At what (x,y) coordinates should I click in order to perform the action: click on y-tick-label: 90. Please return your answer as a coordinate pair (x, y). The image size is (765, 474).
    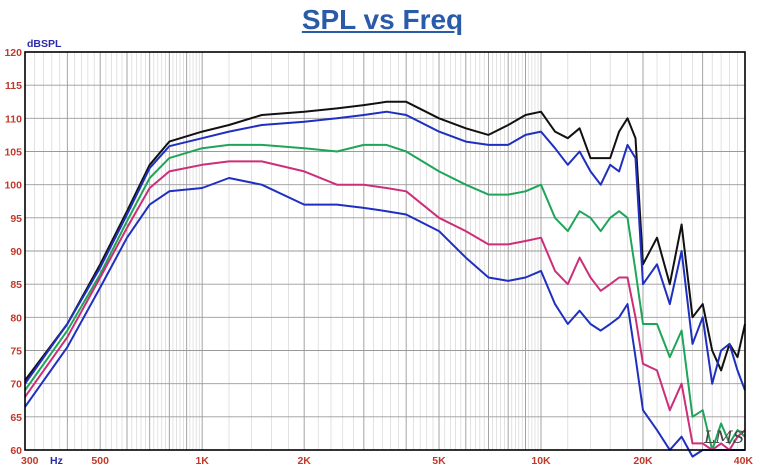
    Looking at the image, I should click on (16, 252).